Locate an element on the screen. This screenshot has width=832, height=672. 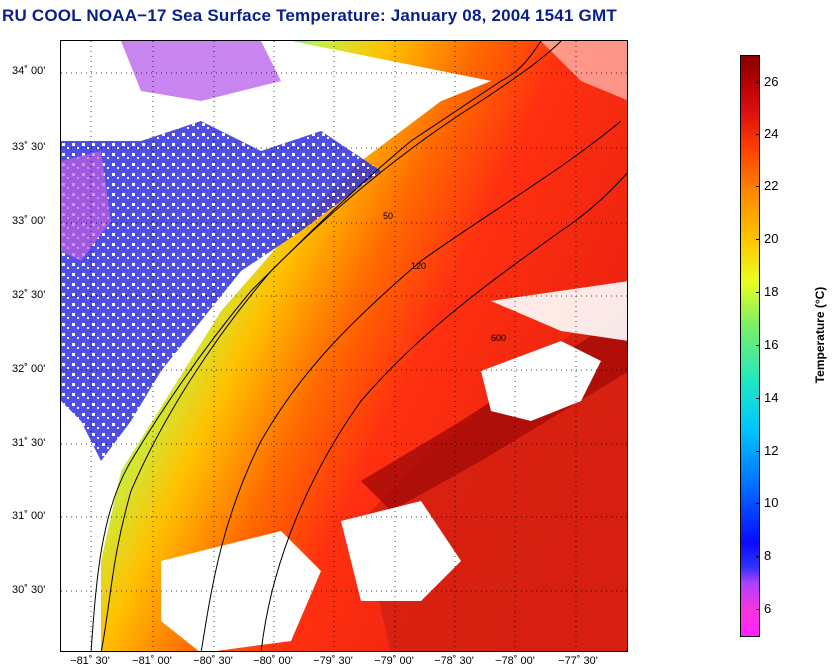
colorbar-tick-label: 10 is located at coordinates (771, 502).